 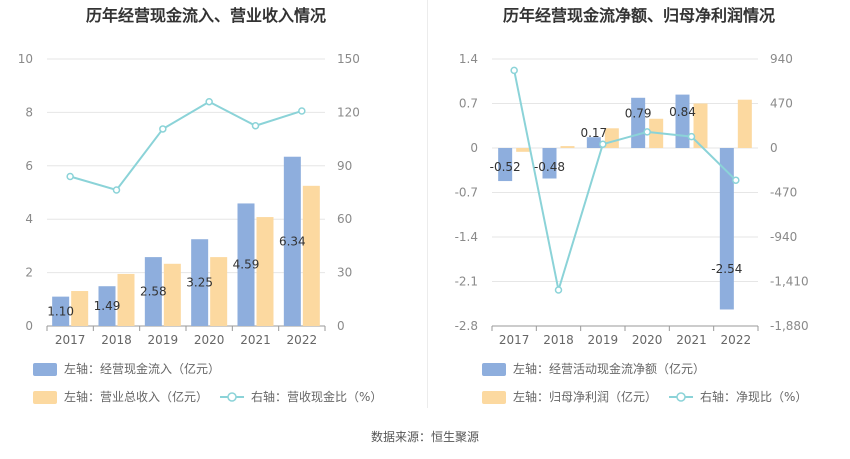 I want to click on y-left-tick-label: 1.4, so click(x=468, y=59).